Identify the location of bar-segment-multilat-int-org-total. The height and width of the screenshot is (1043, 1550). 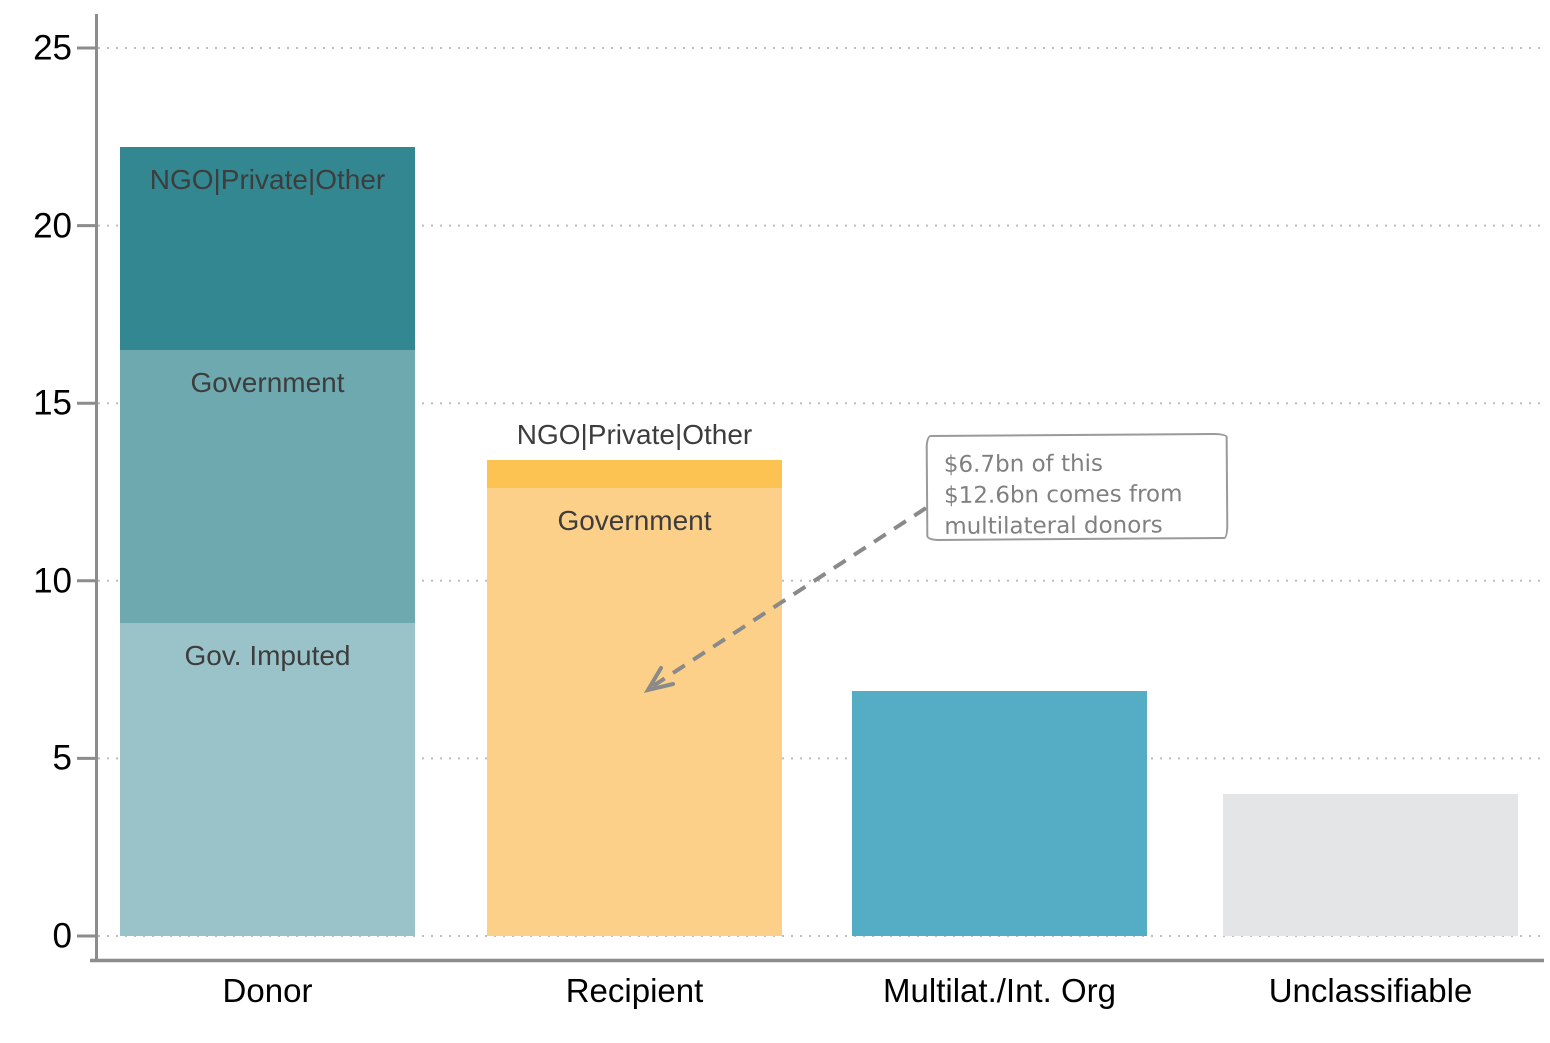
(999, 813).